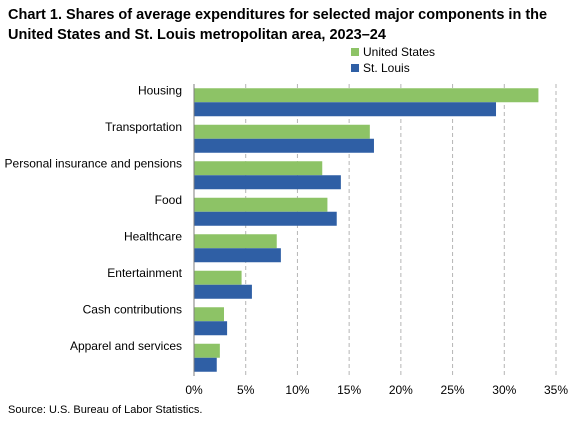 Image resolution: width=576 pixels, height=426 pixels. I want to click on category-label: Housing, so click(160, 90).